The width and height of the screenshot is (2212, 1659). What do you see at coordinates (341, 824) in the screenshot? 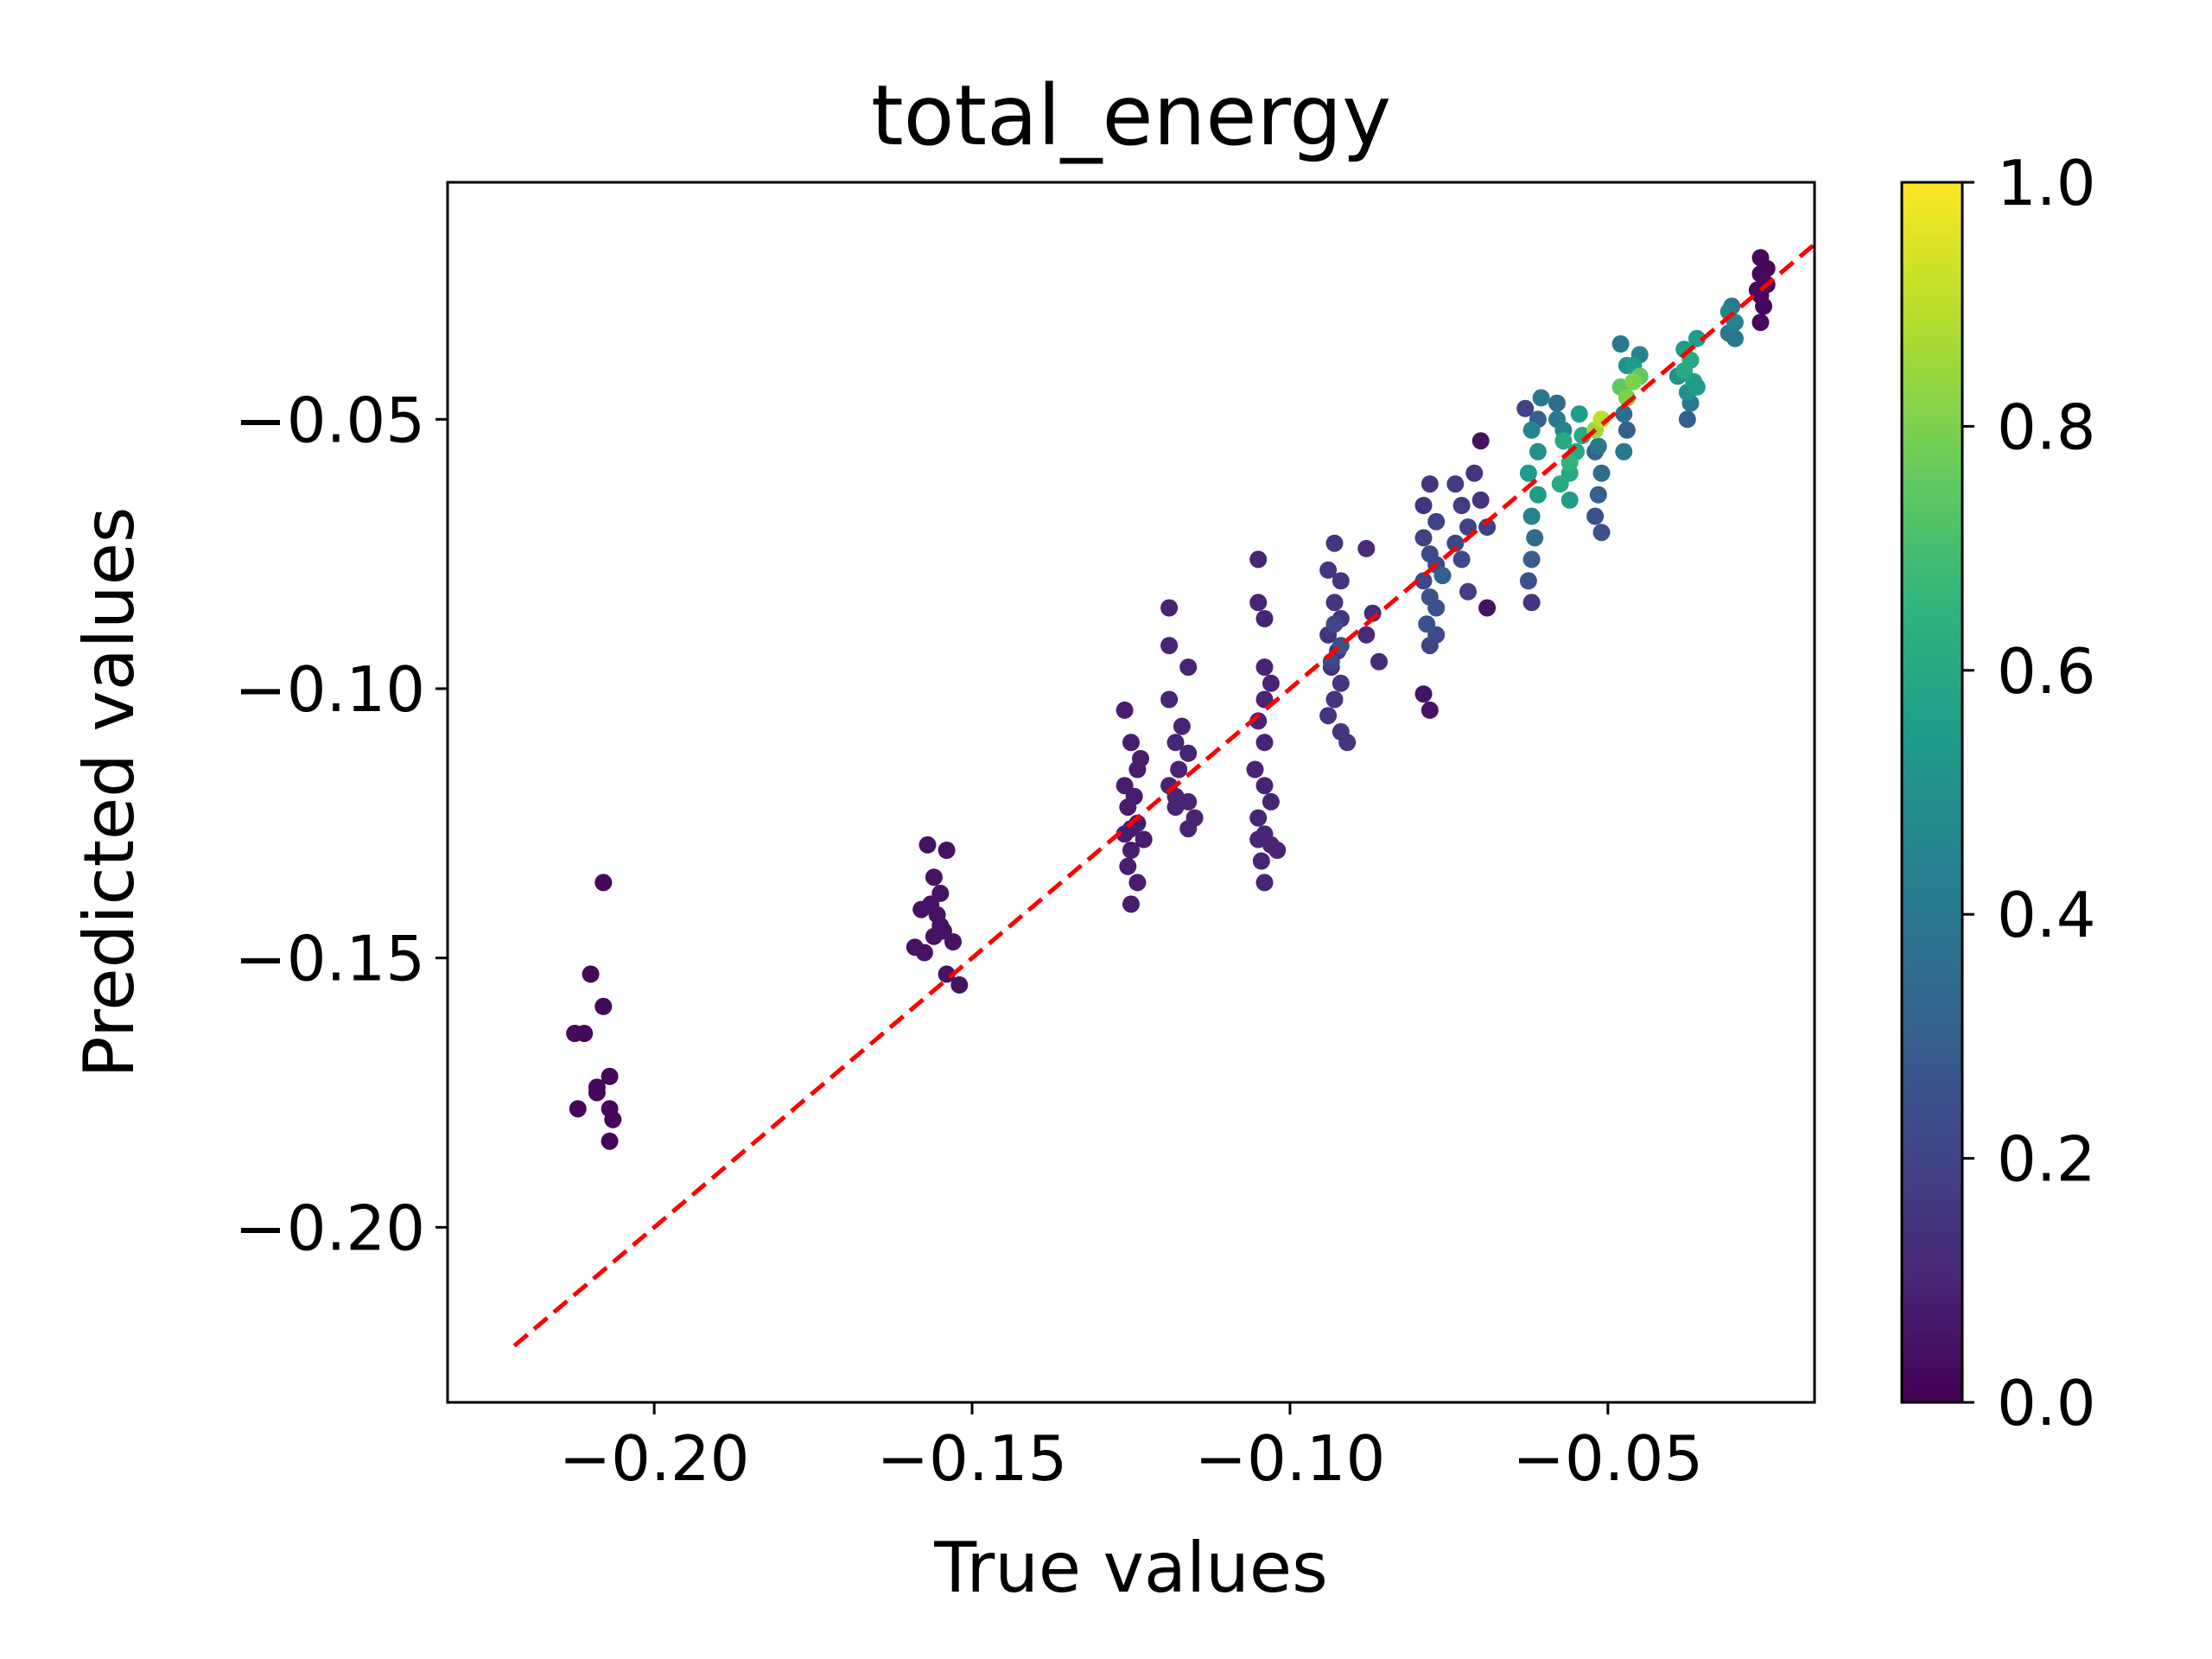
I see `y-axis-ticks: −0.20 −0.15 −0.10 −0.05` at bounding box center [341, 824].